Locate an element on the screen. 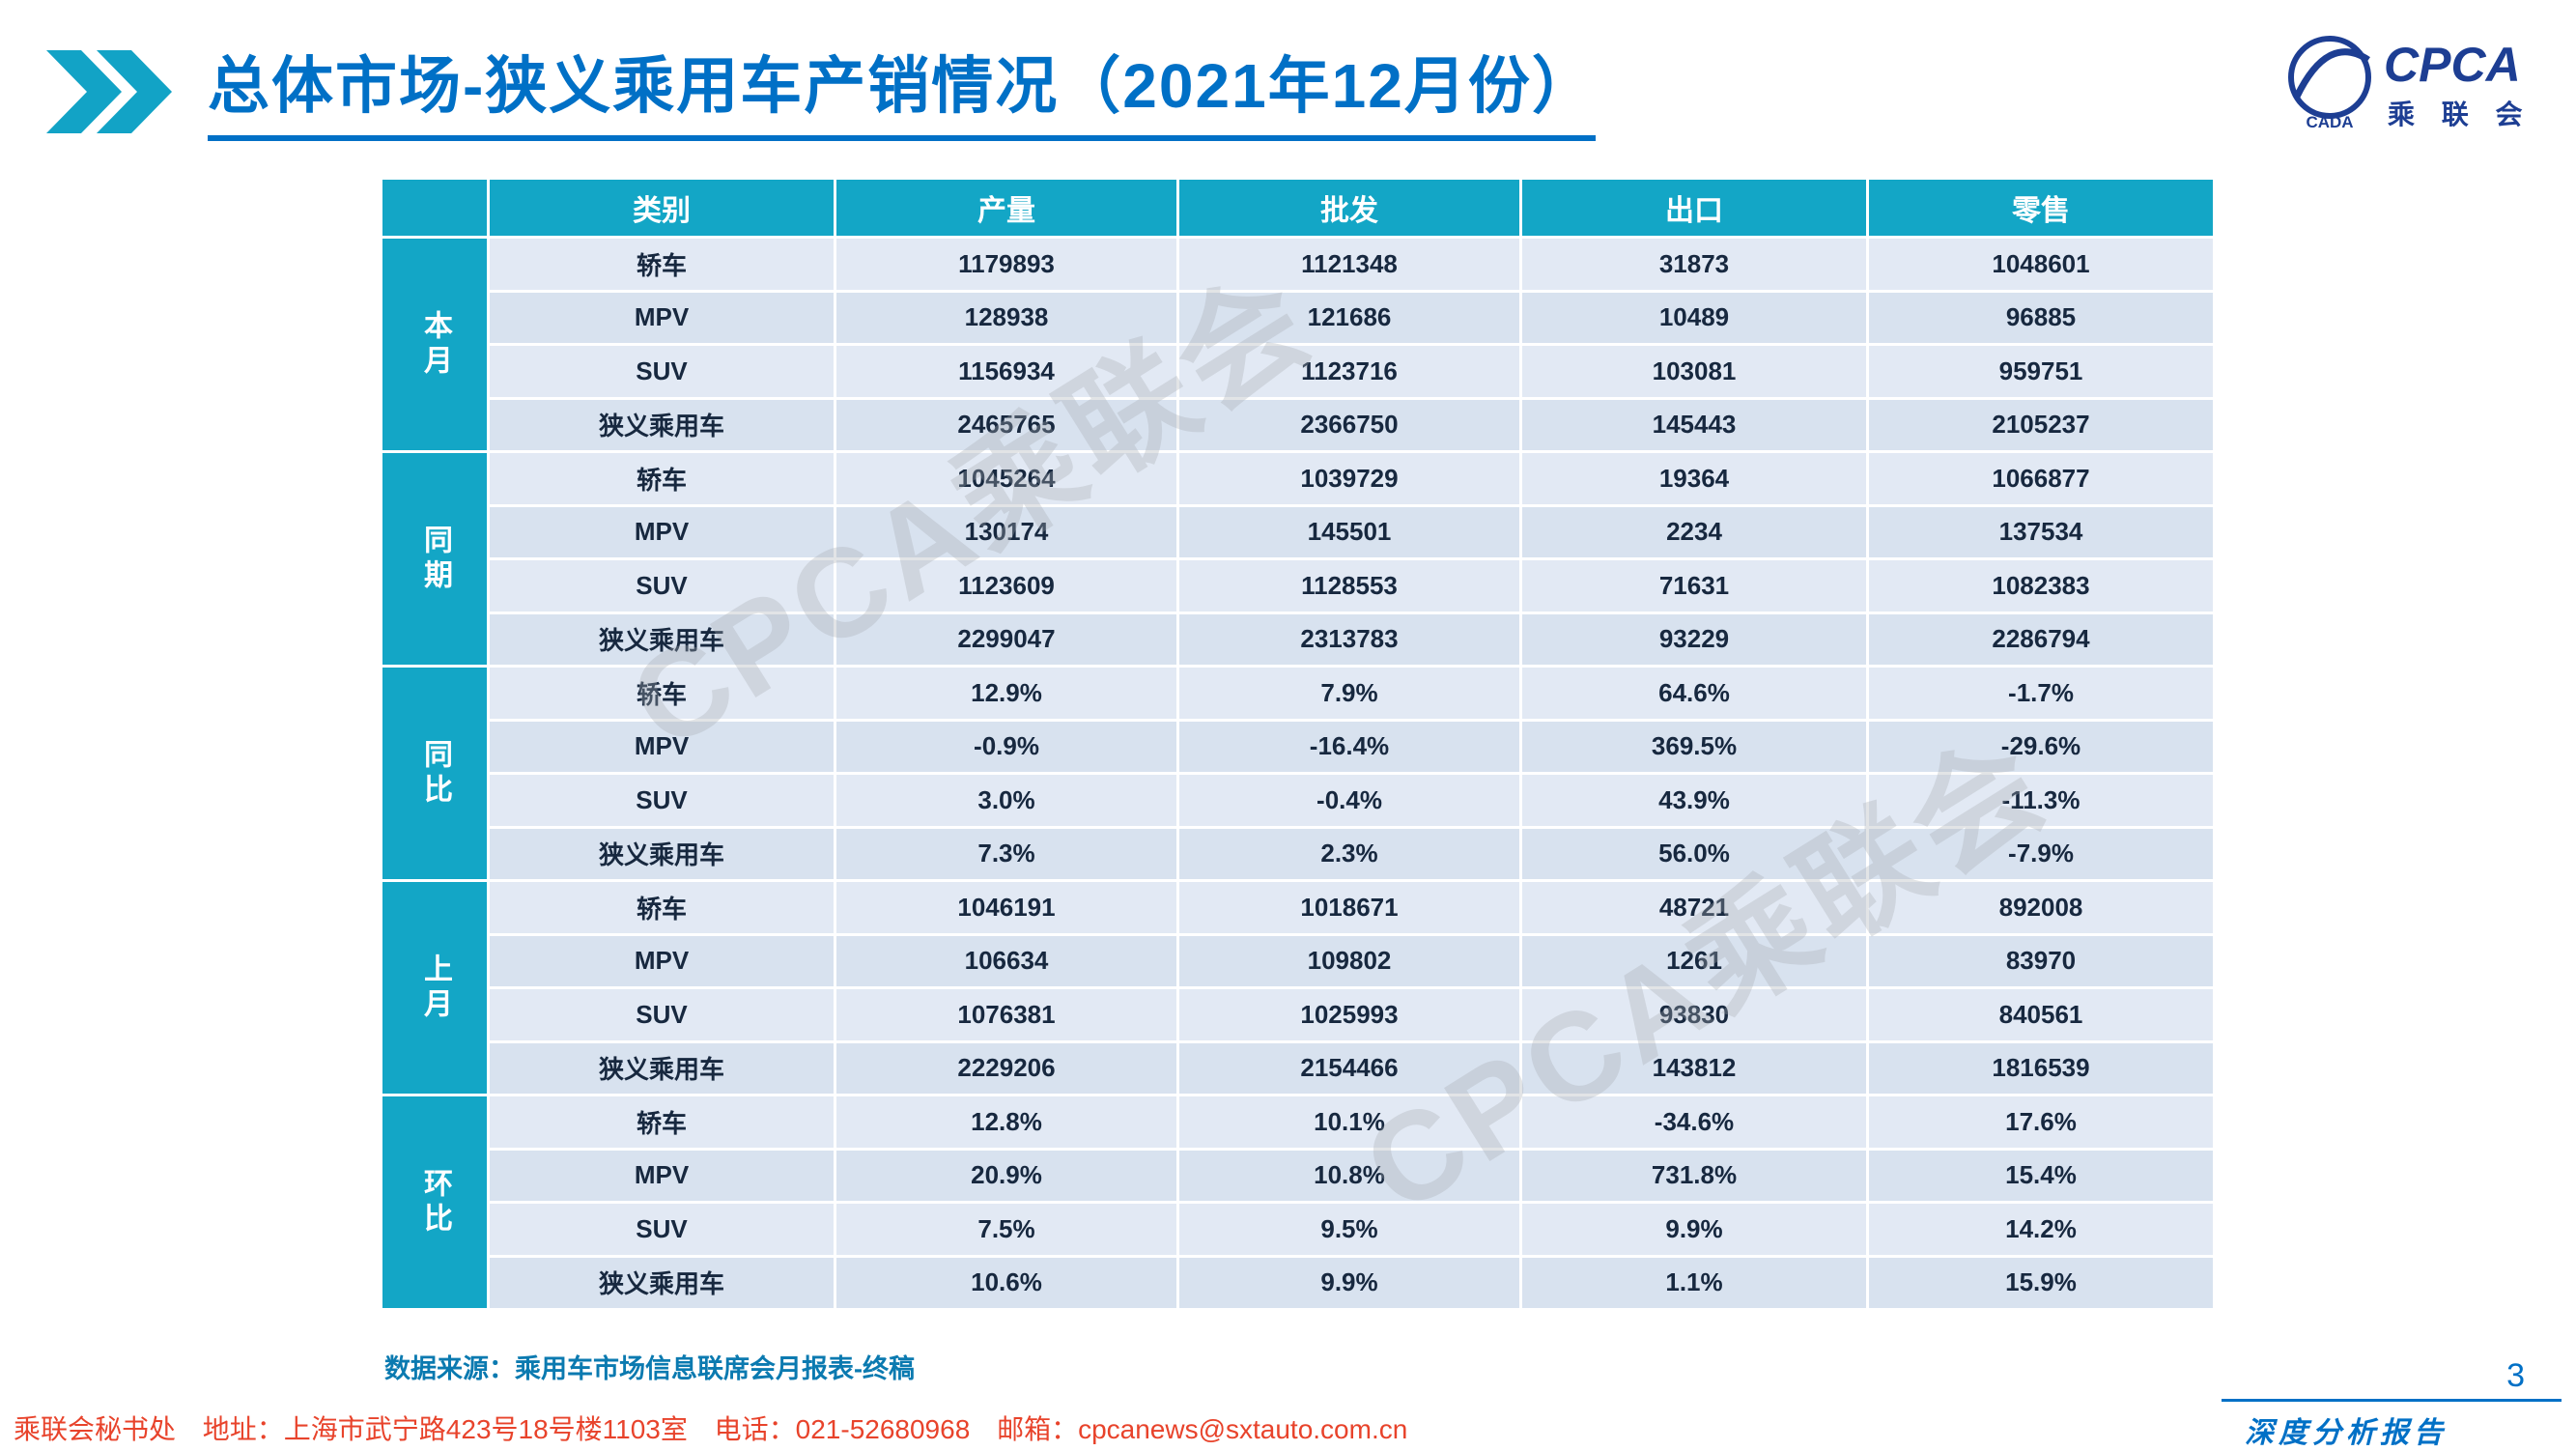 The width and height of the screenshot is (2576, 1451). value-cell: 9.9% is located at coordinates (1349, 1282).